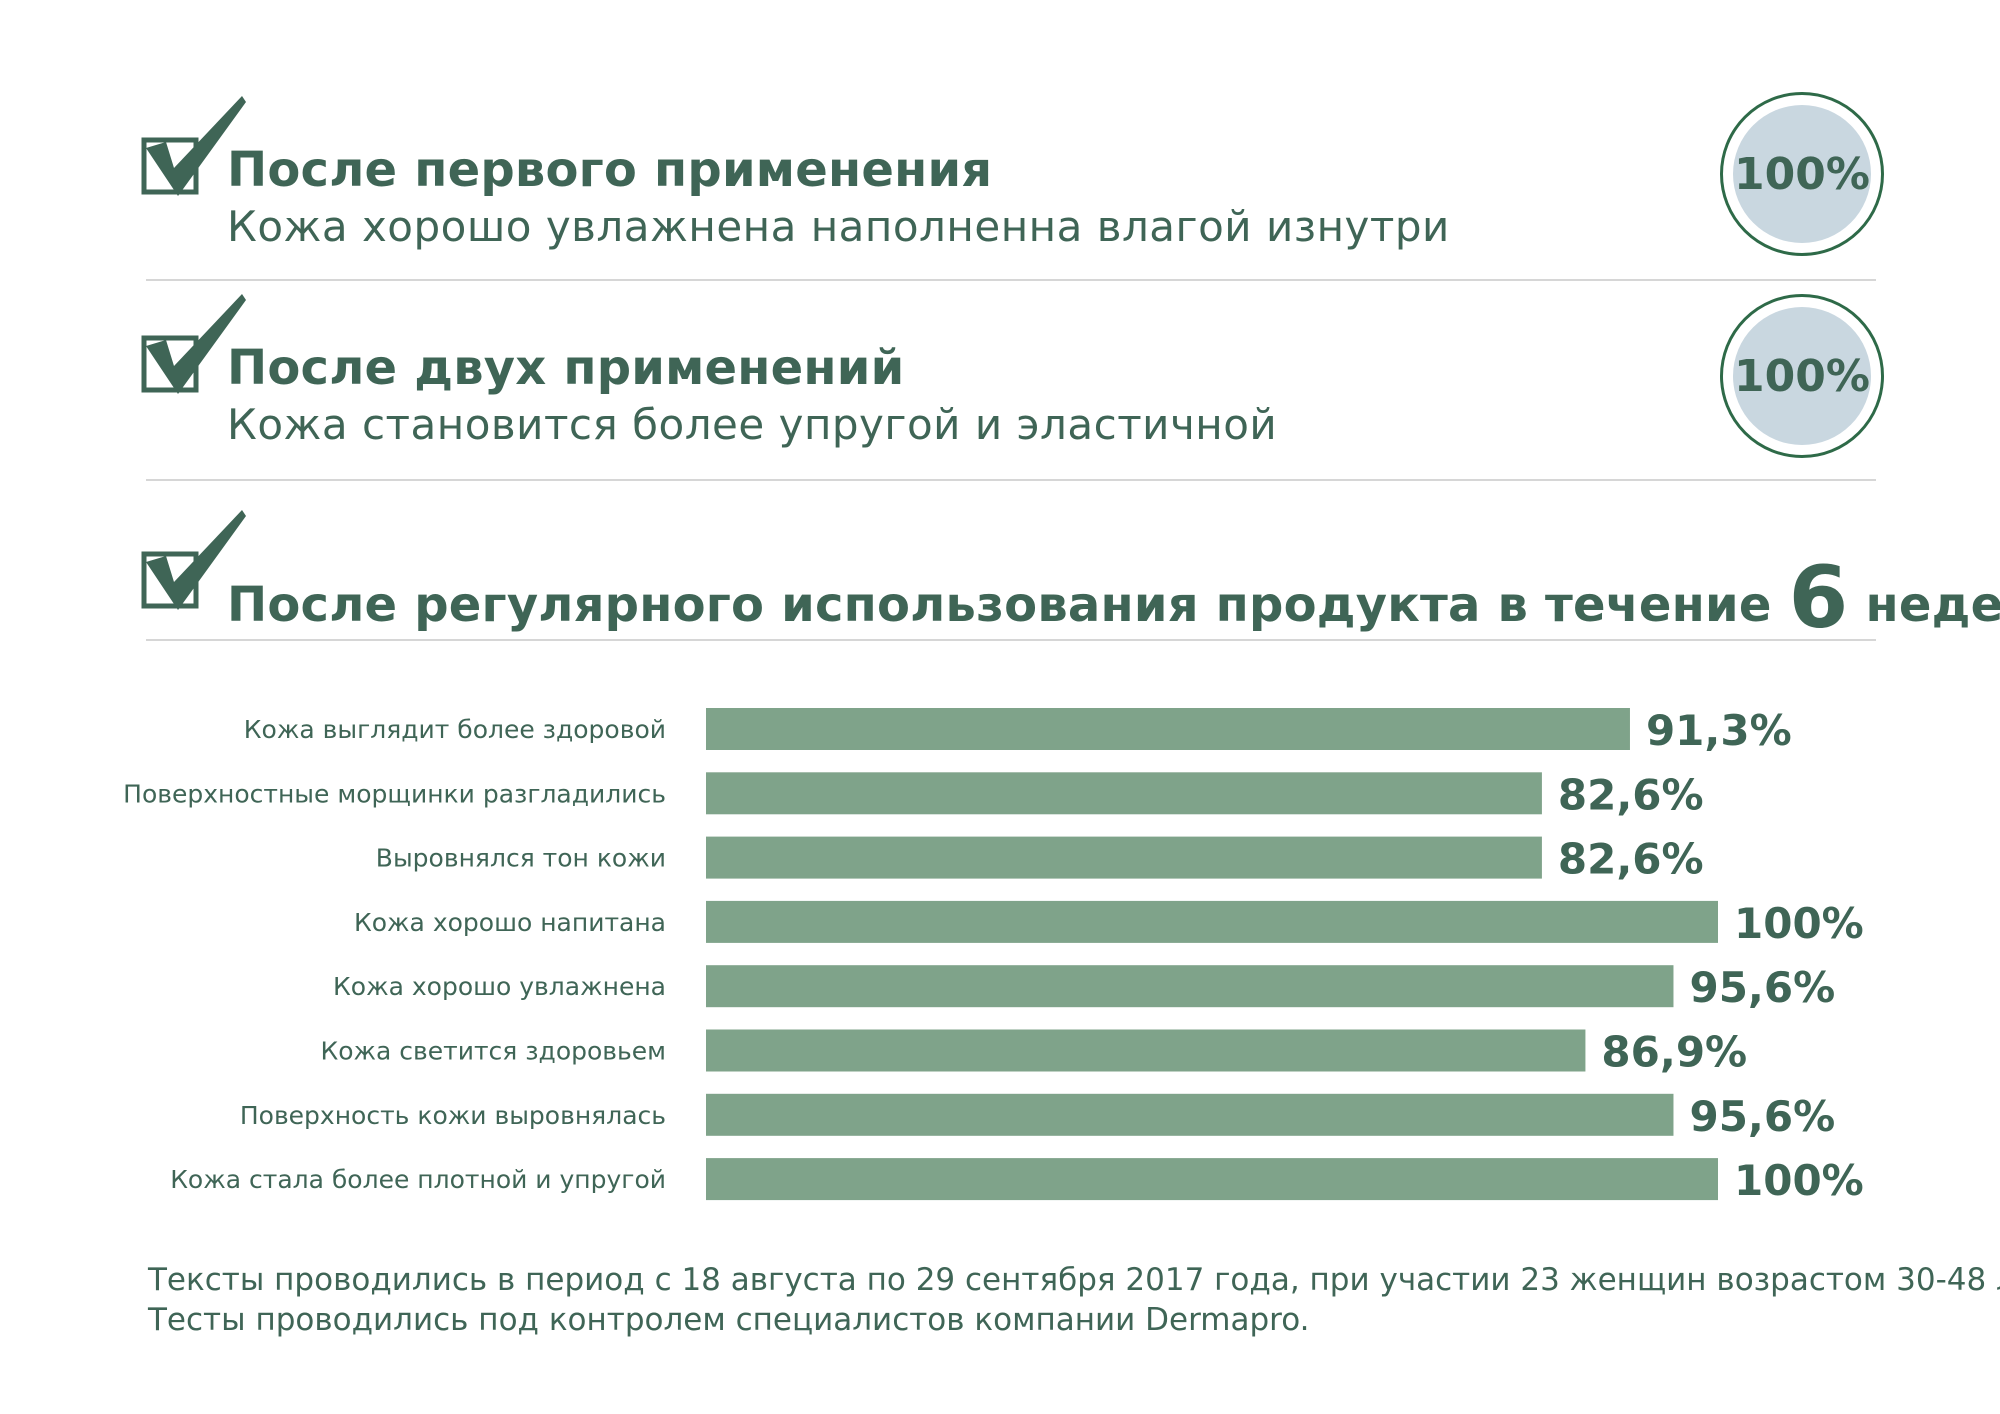 The width and height of the screenshot is (2000, 1414). What do you see at coordinates (418, 1179) in the screenshot?
I see `bar-category-label: Кожа стала более плотной и упругой` at bounding box center [418, 1179].